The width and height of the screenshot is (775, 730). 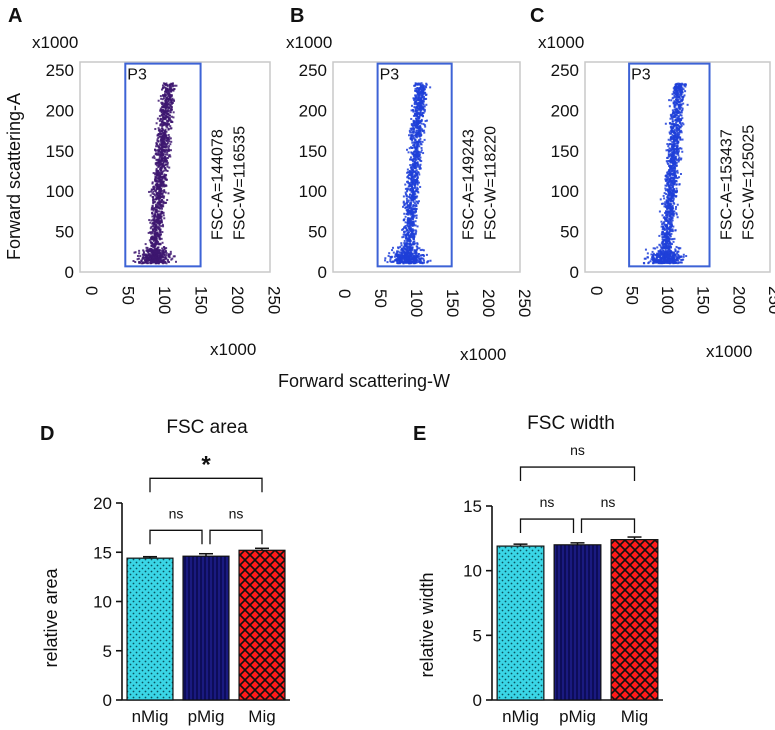 What do you see at coordinates (569, 232) in the screenshot?
I see `y-tick-label: 50` at bounding box center [569, 232].